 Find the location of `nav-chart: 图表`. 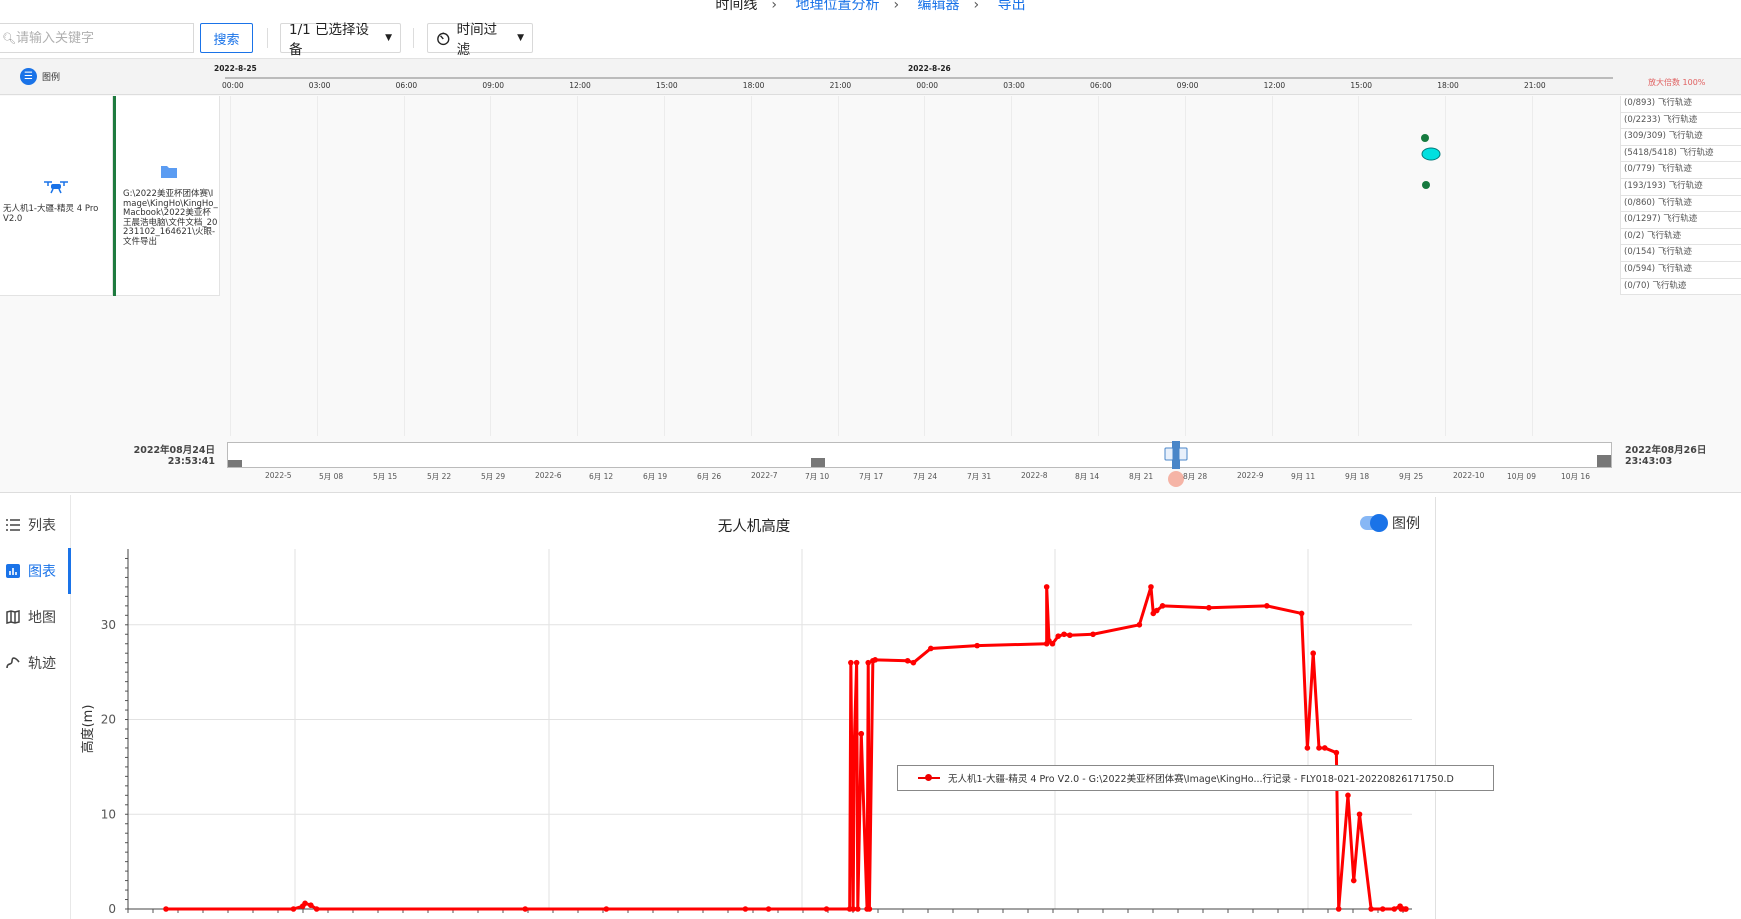

nav-chart: 图表 is located at coordinates (35, 571).